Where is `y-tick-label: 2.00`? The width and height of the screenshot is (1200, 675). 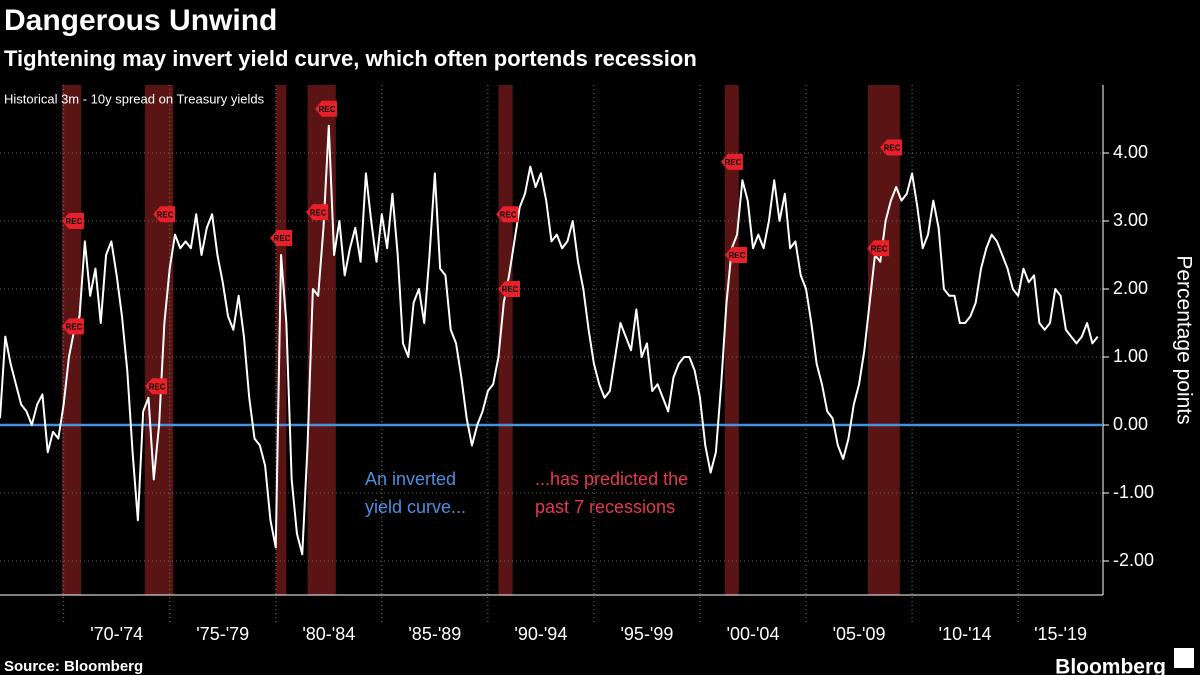 y-tick-label: 2.00 is located at coordinates (1130, 288).